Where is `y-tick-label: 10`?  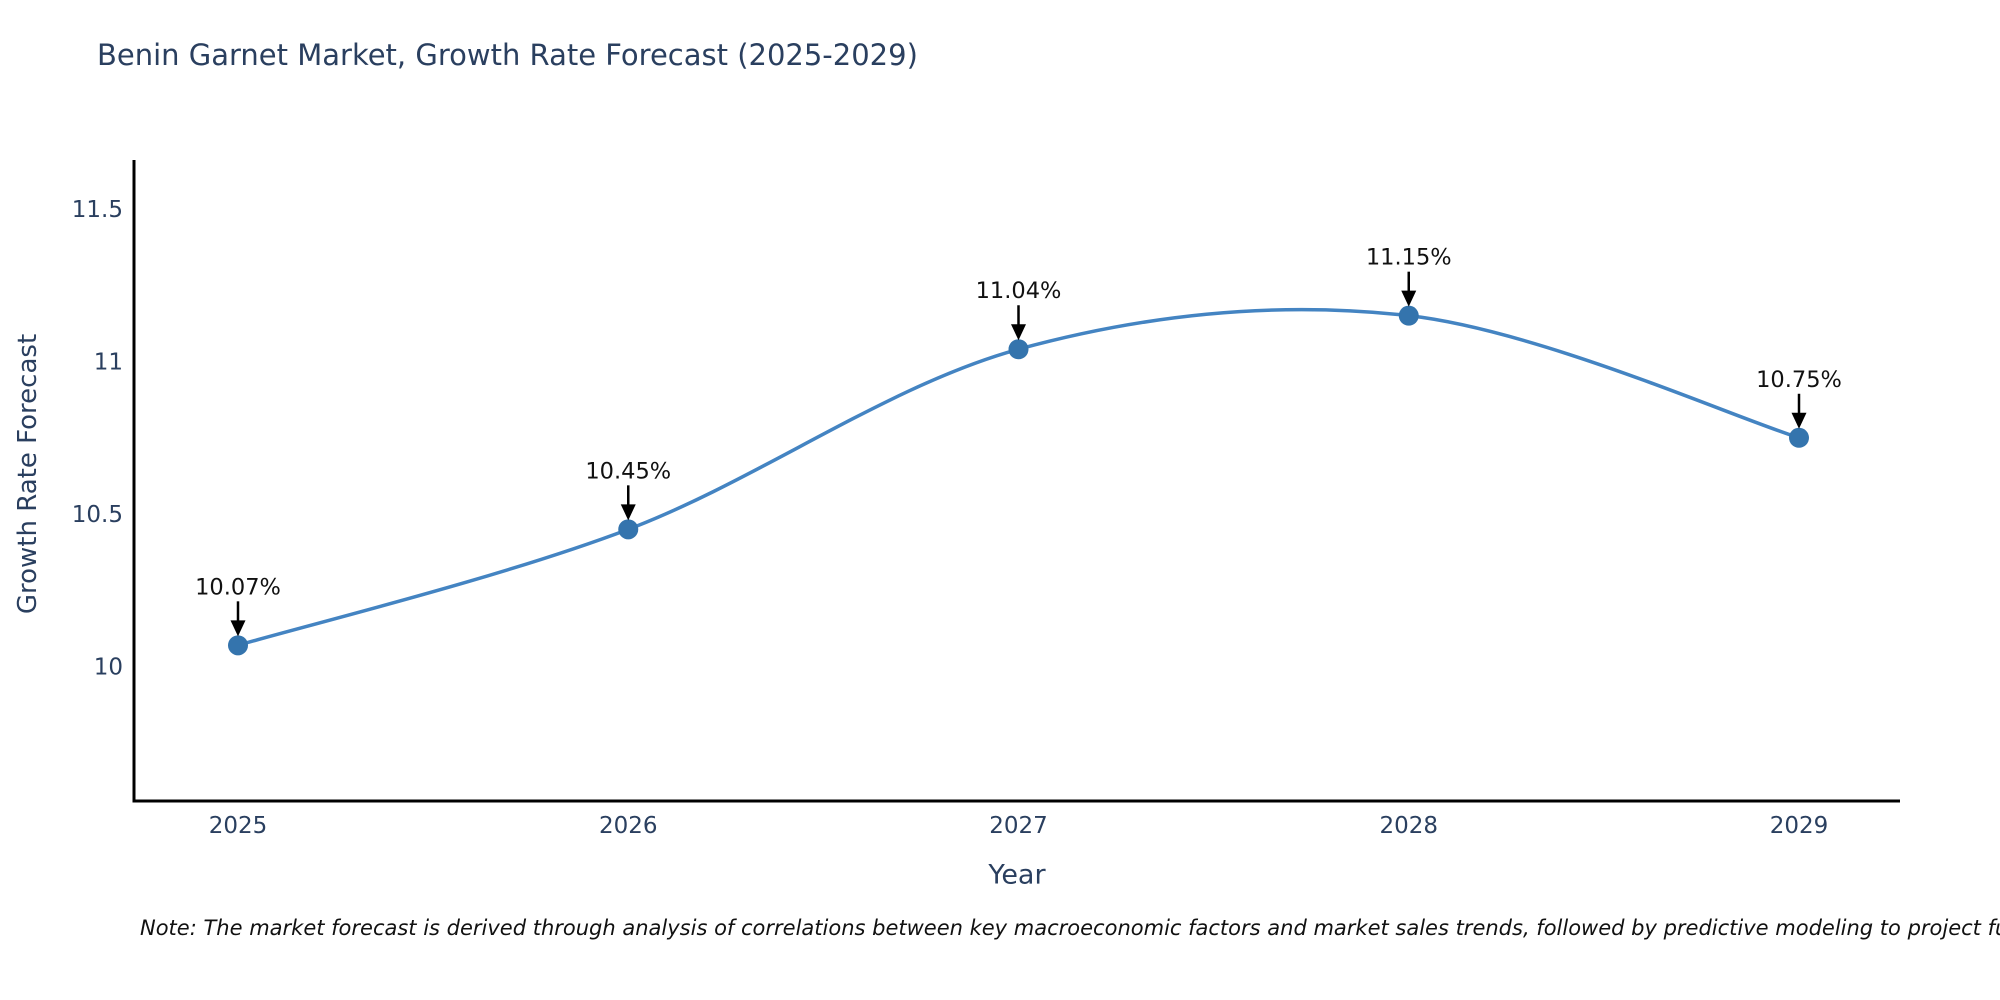
y-tick-label: 10 is located at coordinates (108, 668).